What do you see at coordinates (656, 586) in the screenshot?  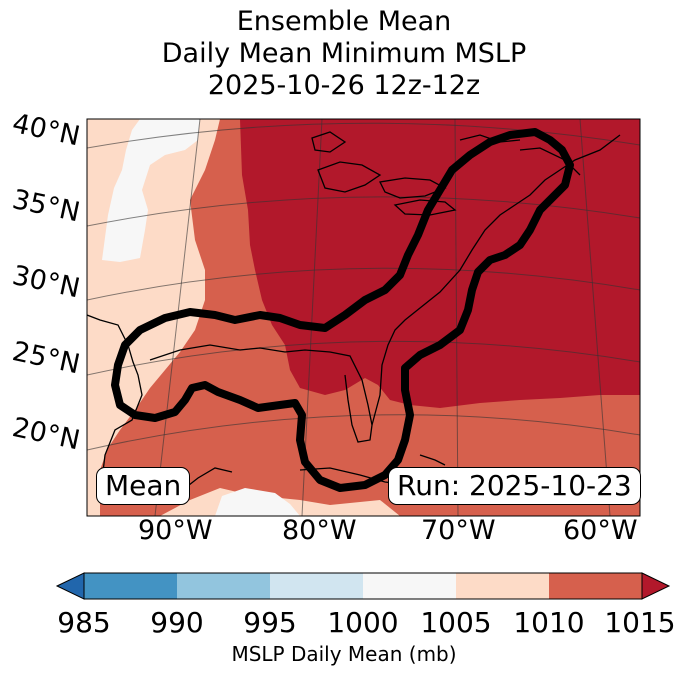 I see `colorbar-extend-high` at bounding box center [656, 586].